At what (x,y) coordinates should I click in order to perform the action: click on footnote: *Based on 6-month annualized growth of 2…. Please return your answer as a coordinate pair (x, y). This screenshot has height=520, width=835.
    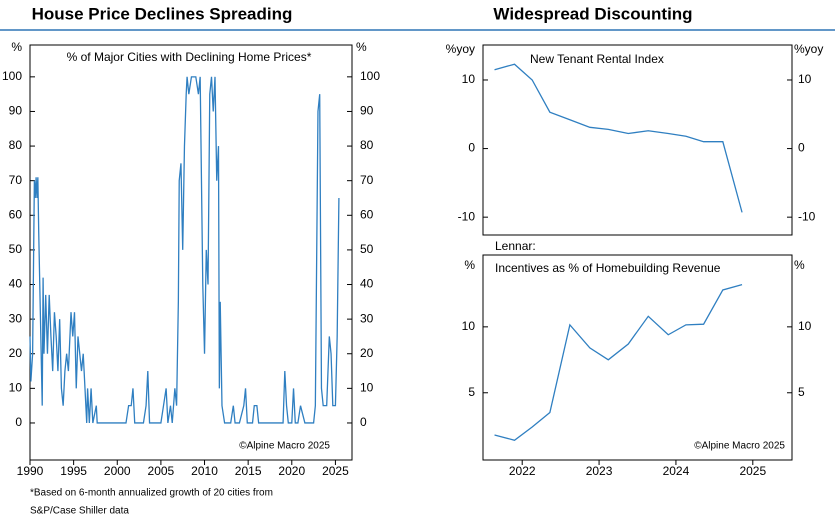
    Looking at the image, I should click on (151, 493).